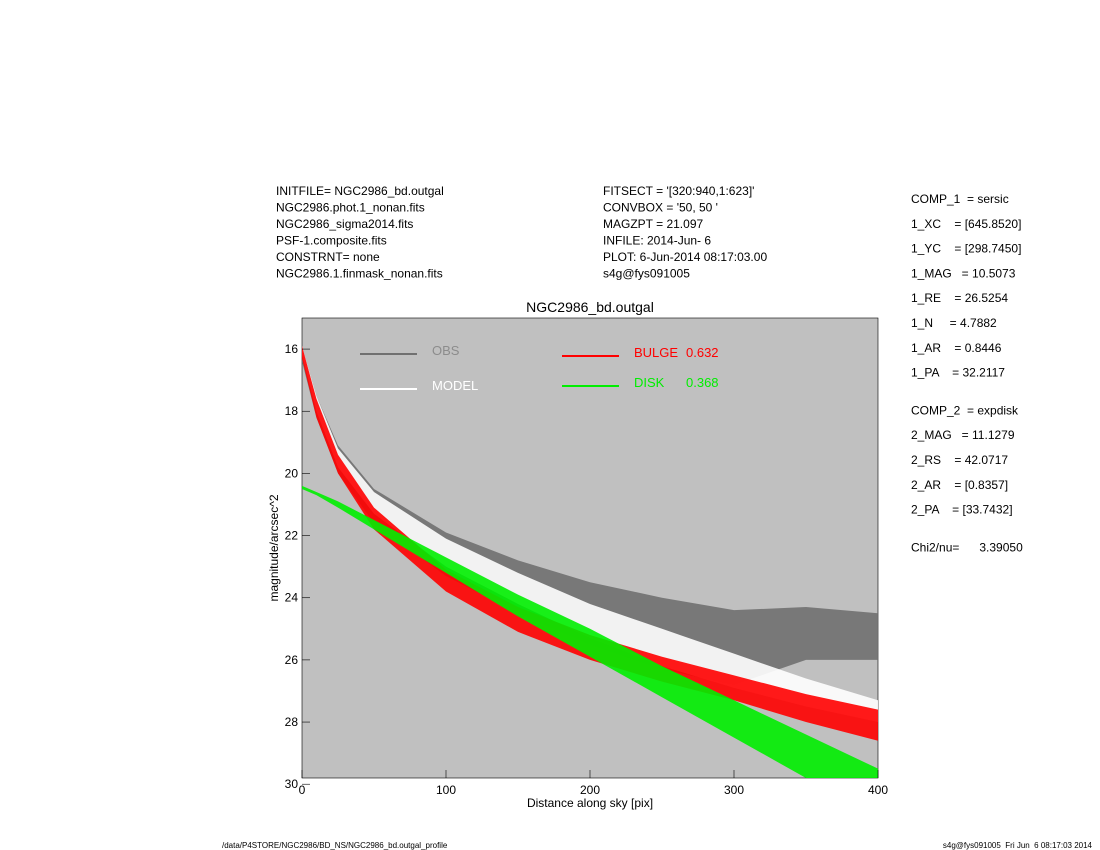  Describe the element at coordinates (292, 473) in the screenshot. I see `y-tick-label: 20` at that location.